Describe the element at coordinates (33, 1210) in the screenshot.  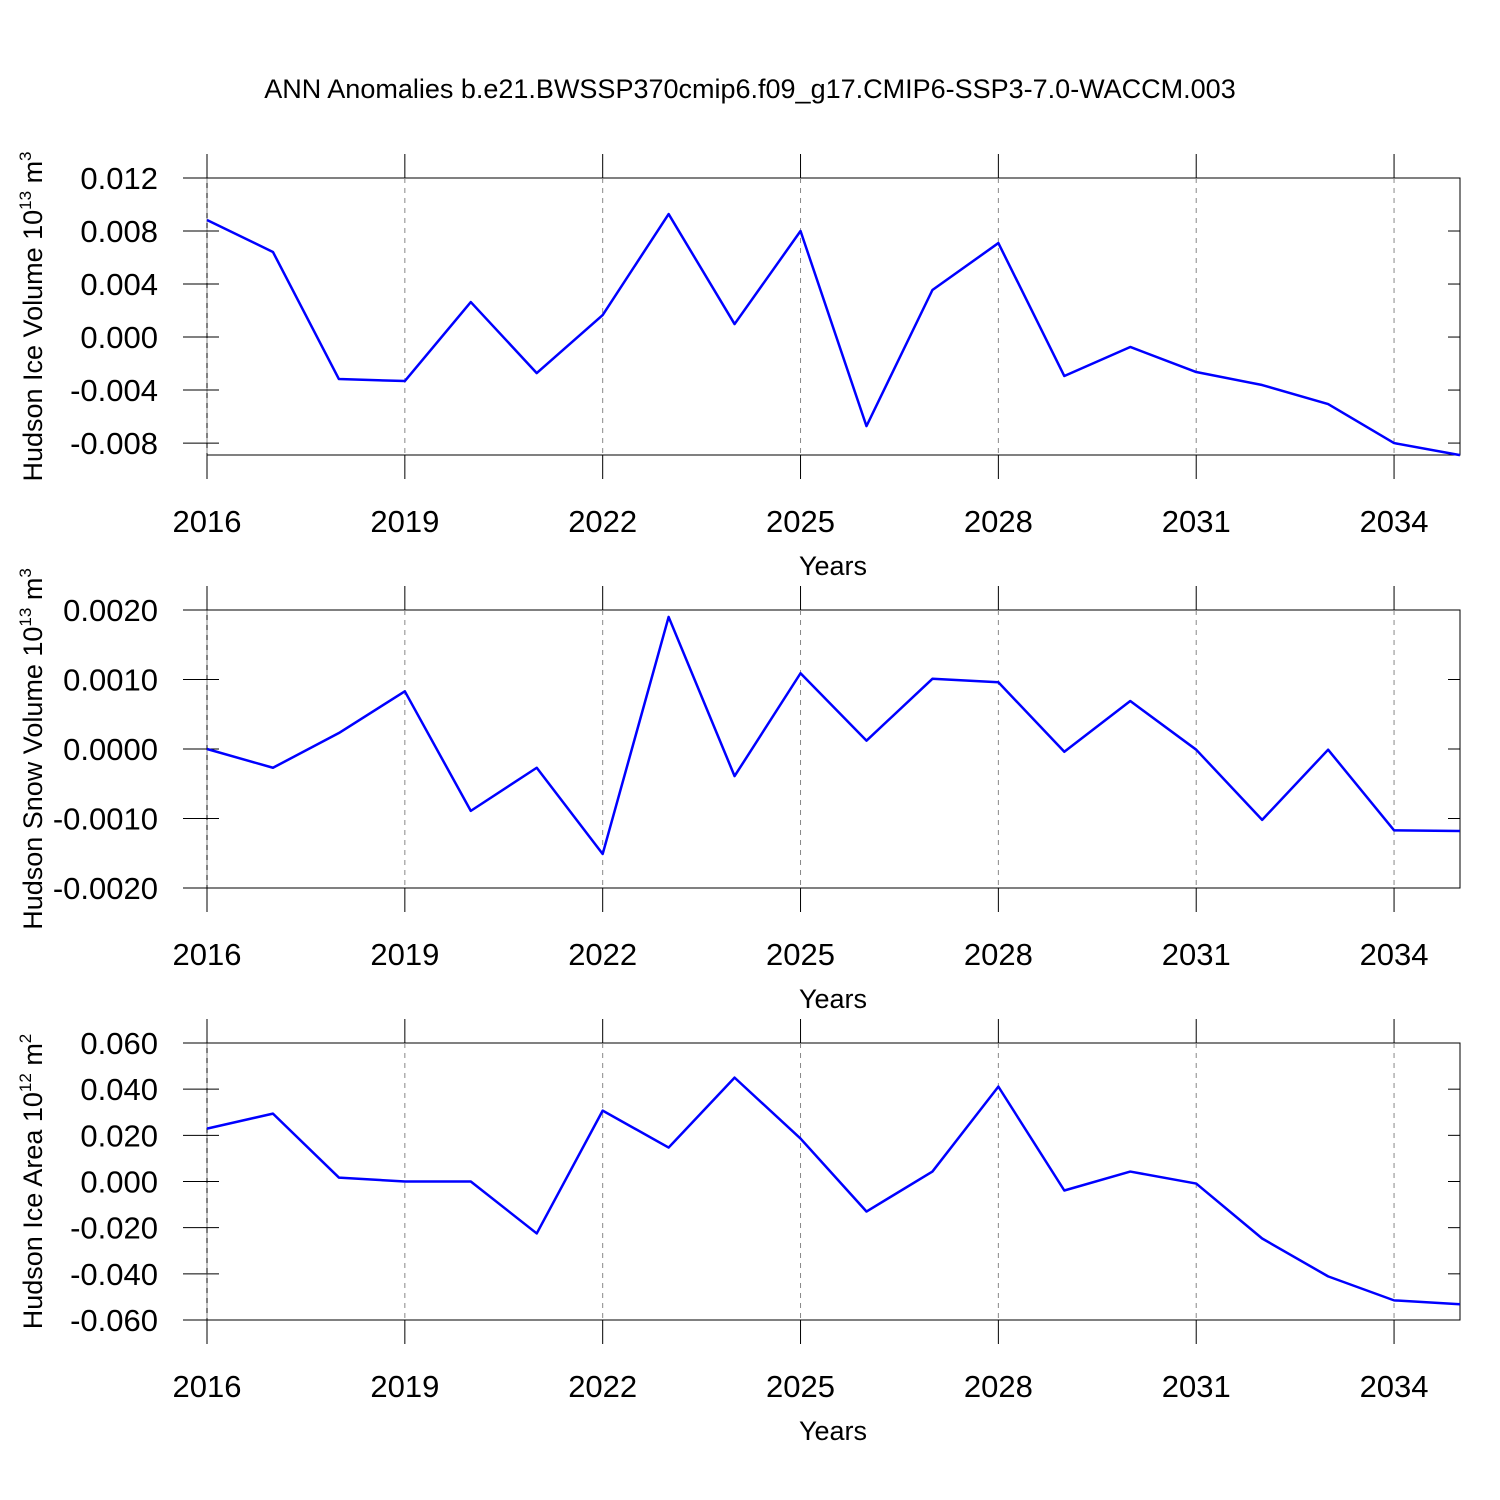
I see `y-label-text: Hudson Ice Area 10` at that location.